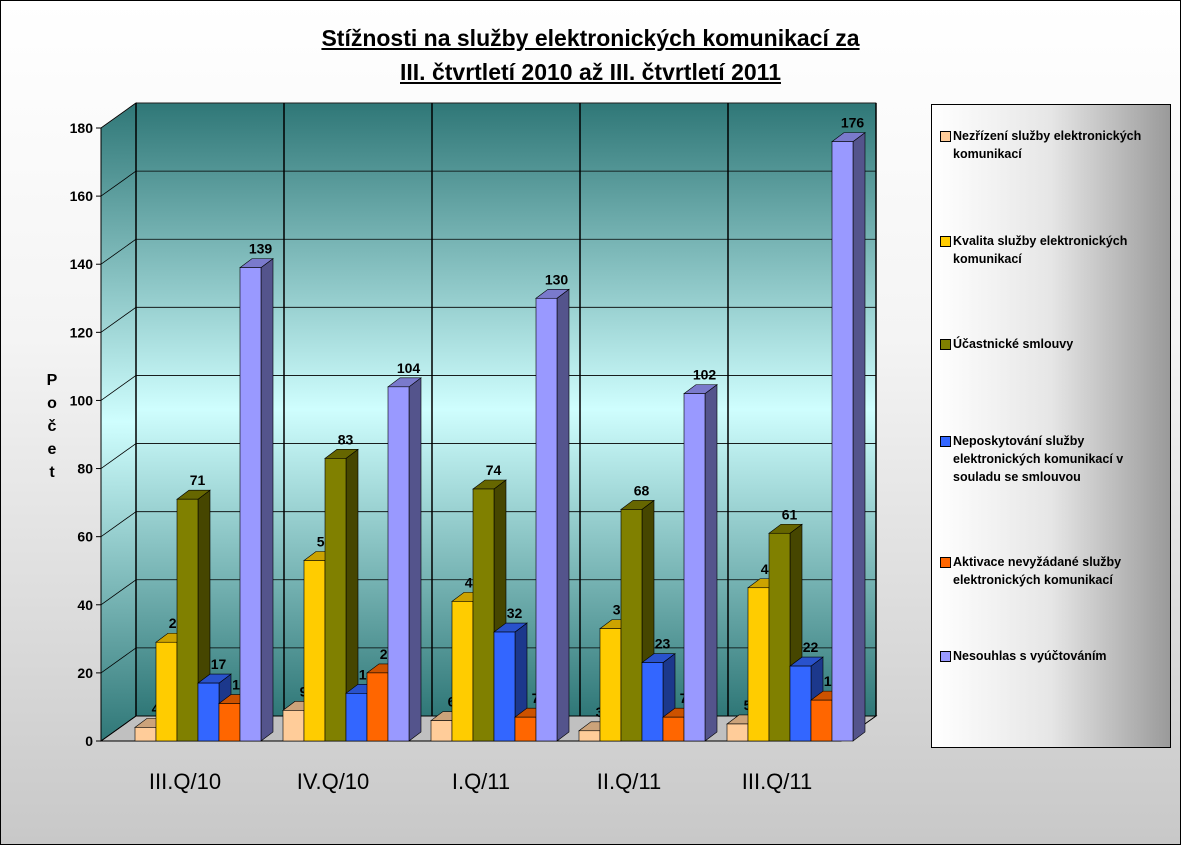 The width and height of the screenshot is (1181, 845). What do you see at coordinates (663, 644) in the screenshot?
I see `data-label: 23` at bounding box center [663, 644].